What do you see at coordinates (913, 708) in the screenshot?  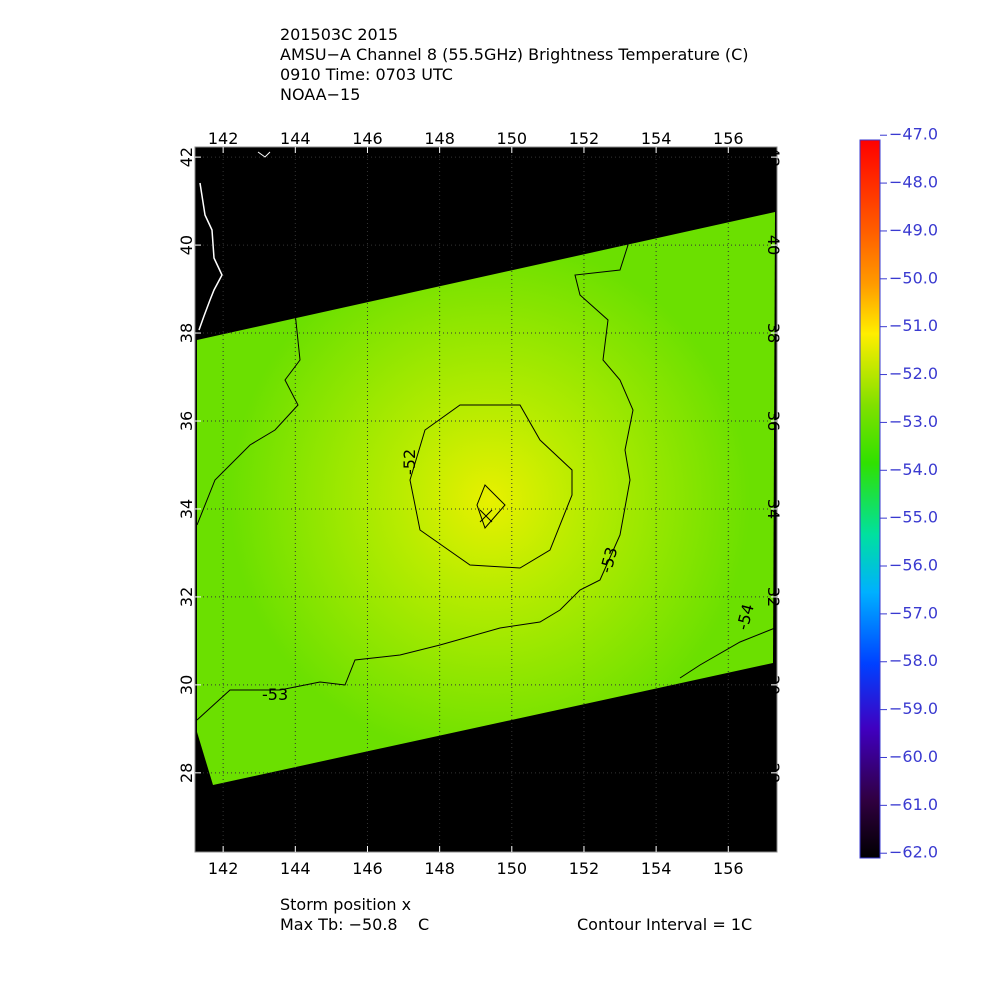 I see `colorbar-label: −59.0` at bounding box center [913, 708].